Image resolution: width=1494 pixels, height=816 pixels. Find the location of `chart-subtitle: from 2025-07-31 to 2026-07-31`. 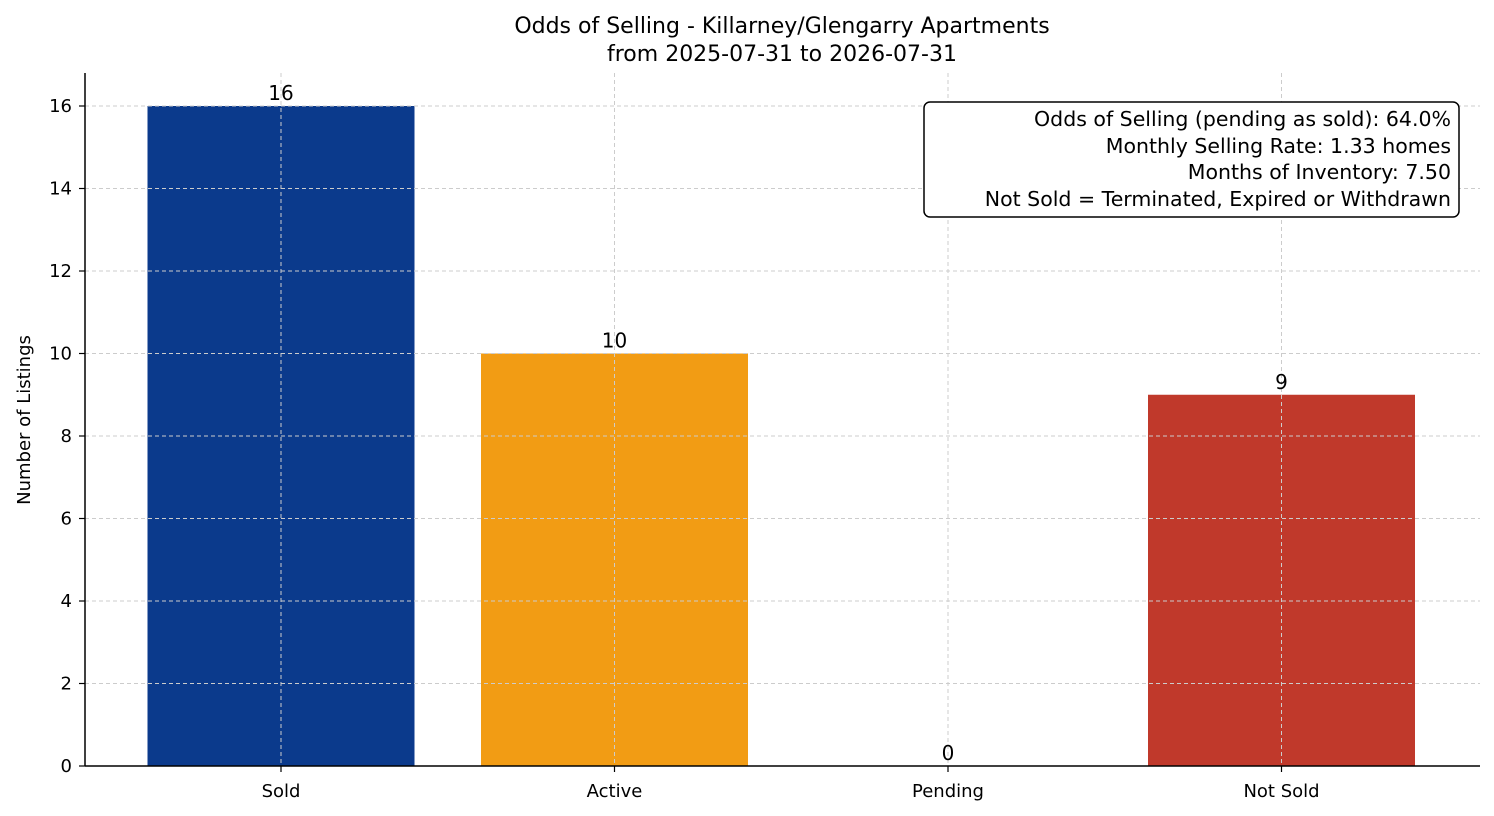

chart-subtitle: from 2025-07-31 to 2026-07-31 is located at coordinates (782, 54).